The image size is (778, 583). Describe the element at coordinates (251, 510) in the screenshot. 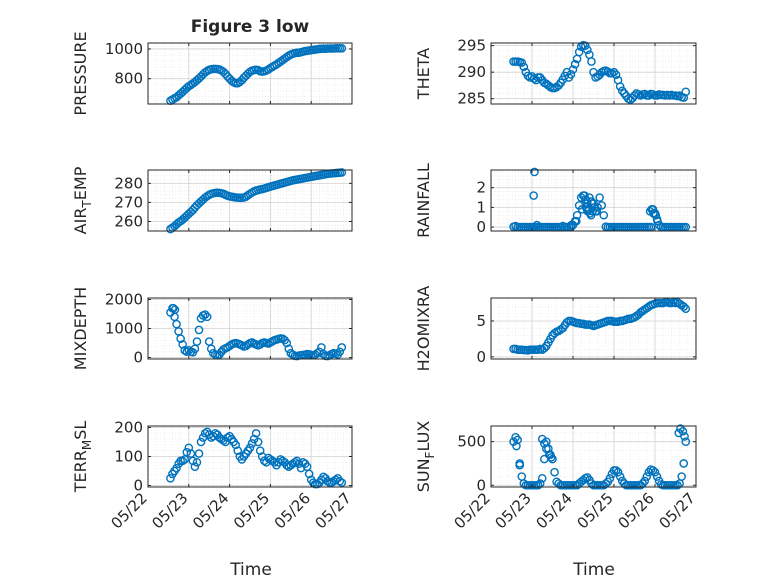

I see `x-tick-label: 05/25` at that location.